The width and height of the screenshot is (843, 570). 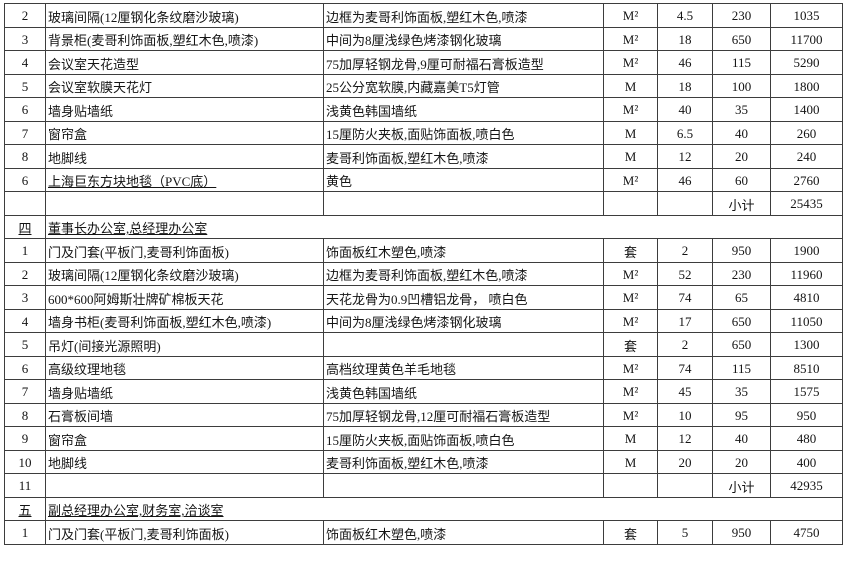 I want to click on item-cell: 上海巨东方块地毯（PVC底）, so click(x=184, y=179).